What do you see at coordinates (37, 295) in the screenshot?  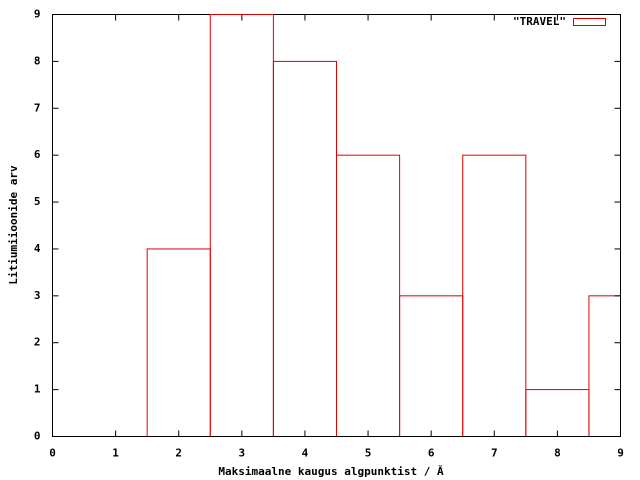 I see `y-tick-label: 3` at bounding box center [37, 295].